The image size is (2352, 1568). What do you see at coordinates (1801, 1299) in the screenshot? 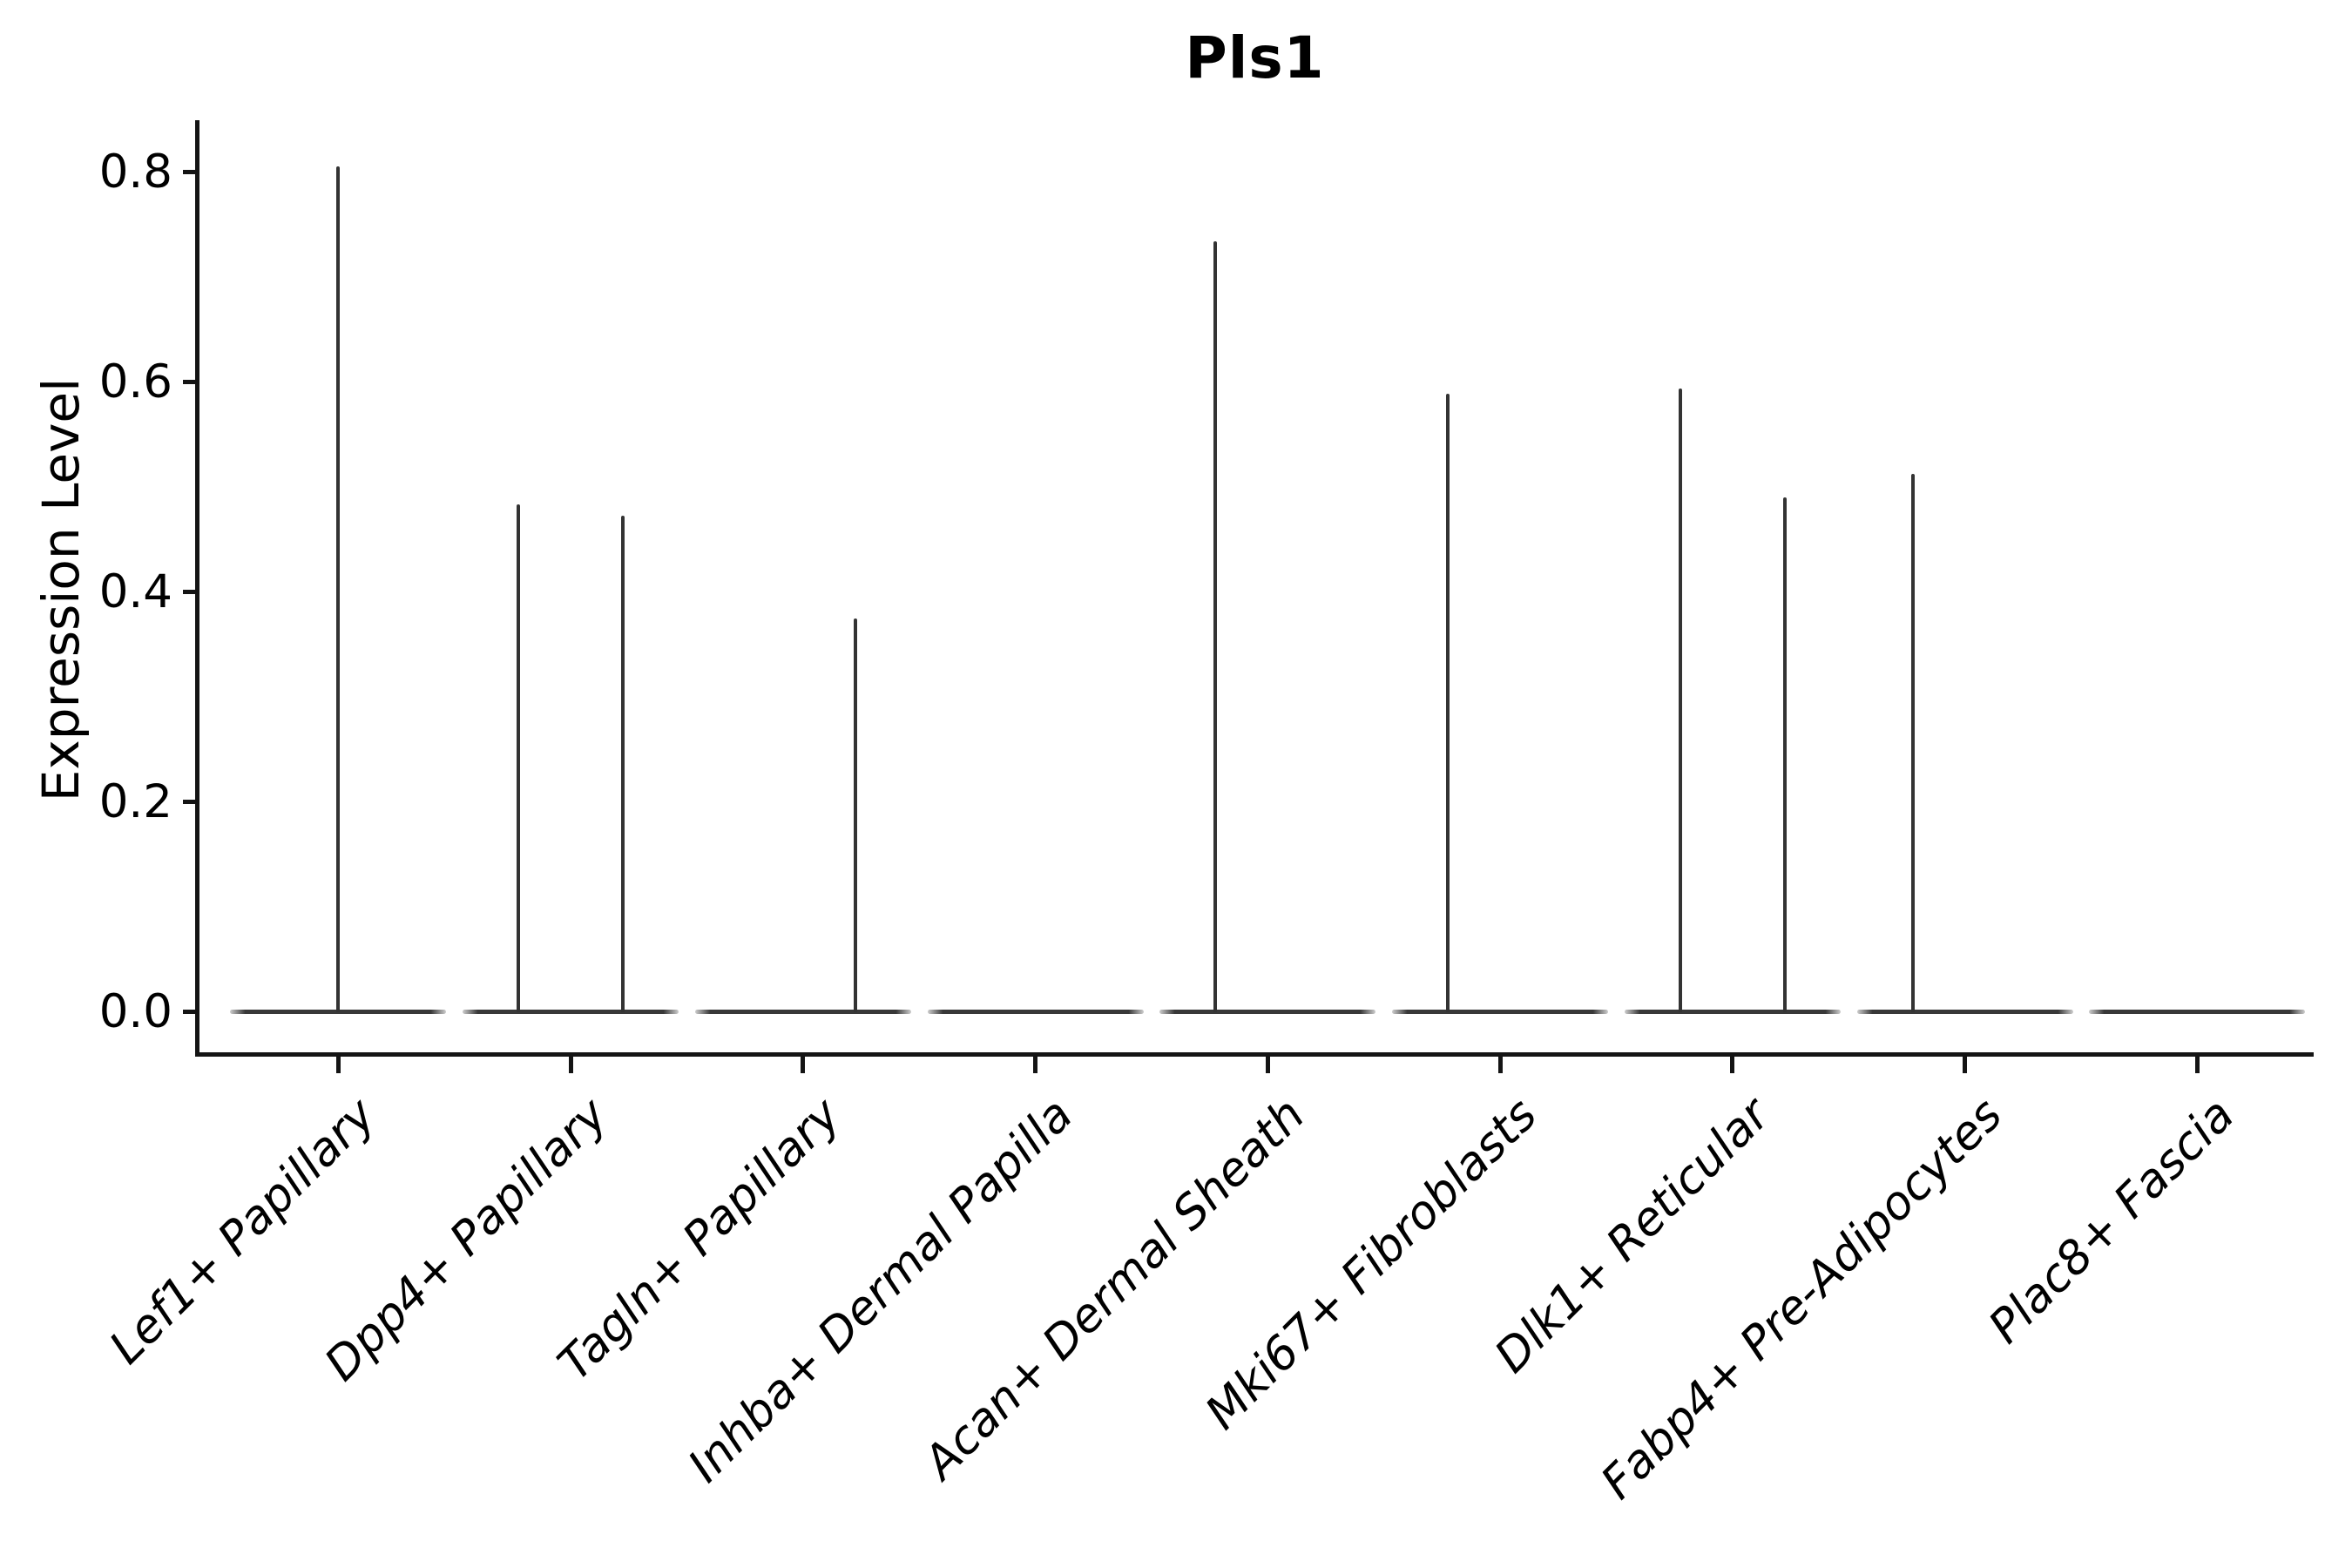
I see `x-axis-tick-label: Fabp4+ Pre-Adipocytes` at bounding box center [1801, 1299].